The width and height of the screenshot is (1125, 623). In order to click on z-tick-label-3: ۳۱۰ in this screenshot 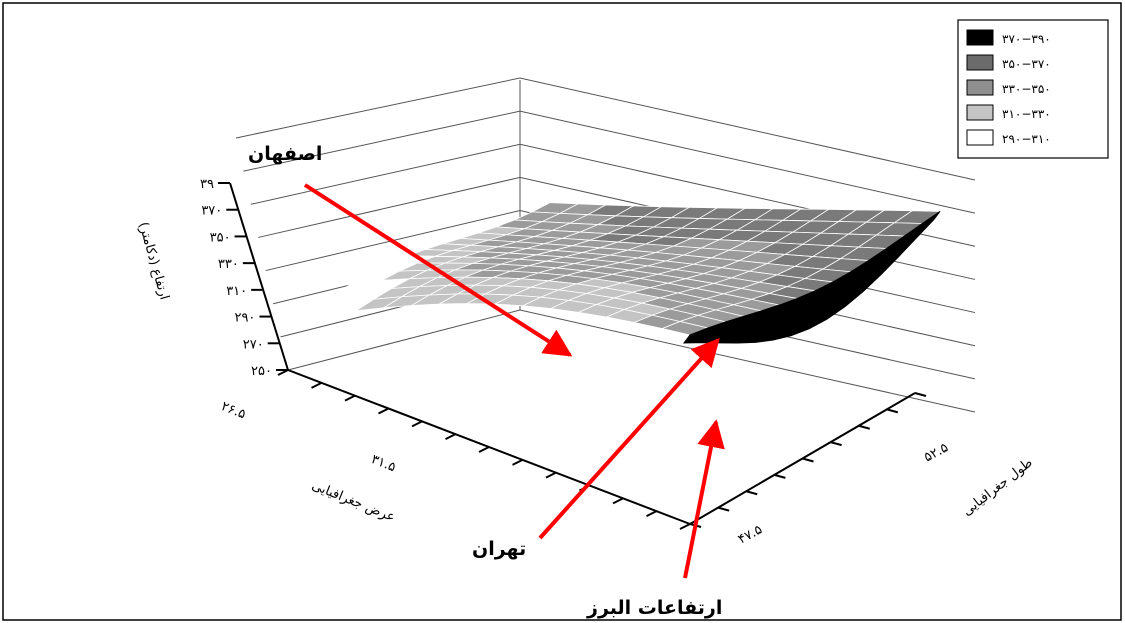, I will do `click(236, 291)`.